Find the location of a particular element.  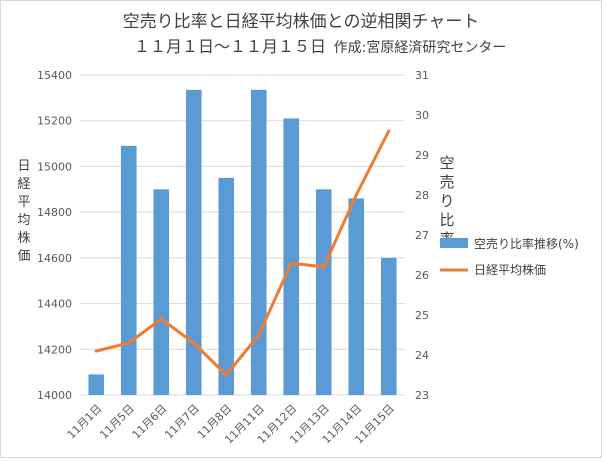

left-axis-label: 日経平均株価 is located at coordinates (23, 211).